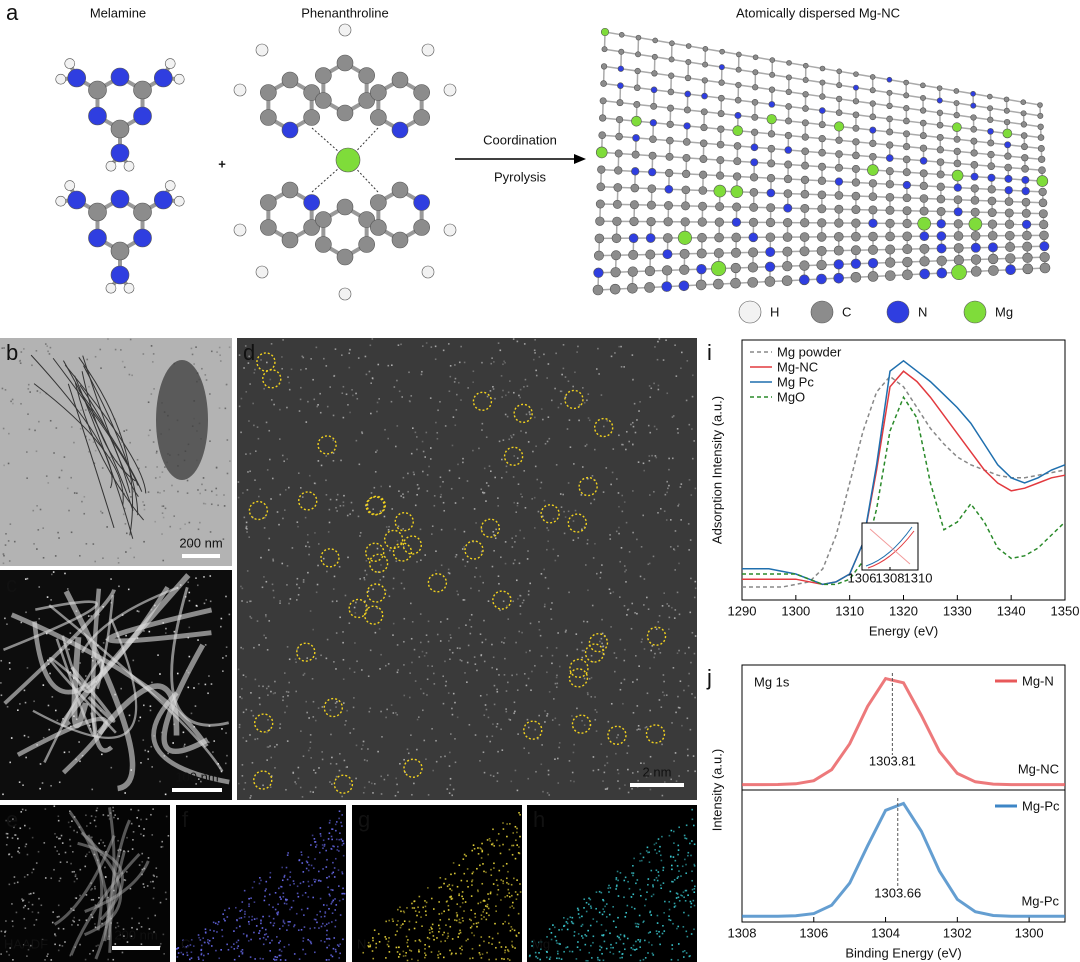  I want to click on x-tick-label: 1300, so click(1029, 932).